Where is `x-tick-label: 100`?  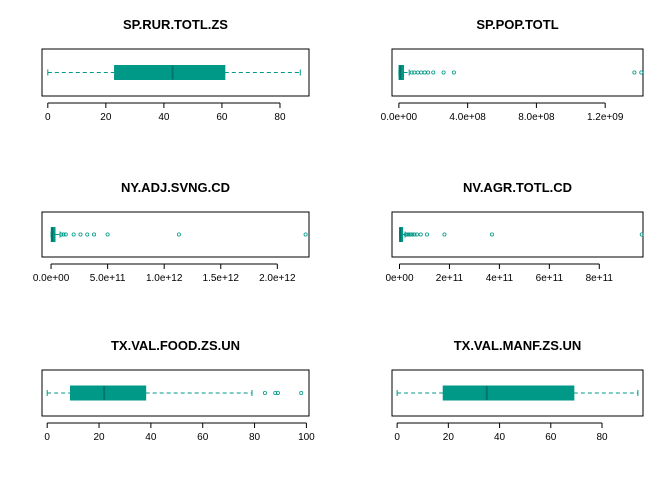 x-tick-label: 100 is located at coordinates (306, 437).